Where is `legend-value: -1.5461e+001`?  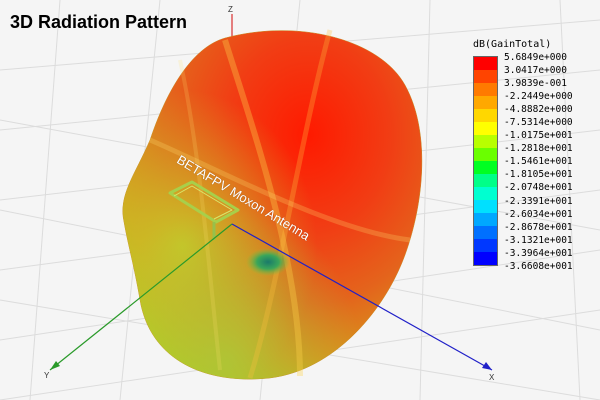 legend-value: -1.5461e+001 is located at coordinates (538, 162).